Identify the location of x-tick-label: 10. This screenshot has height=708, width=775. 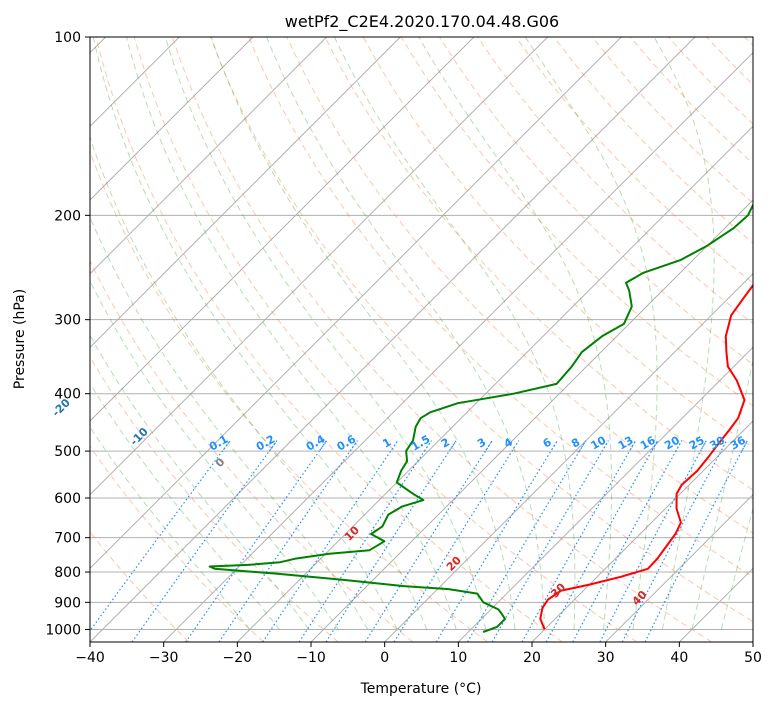
(458, 658).